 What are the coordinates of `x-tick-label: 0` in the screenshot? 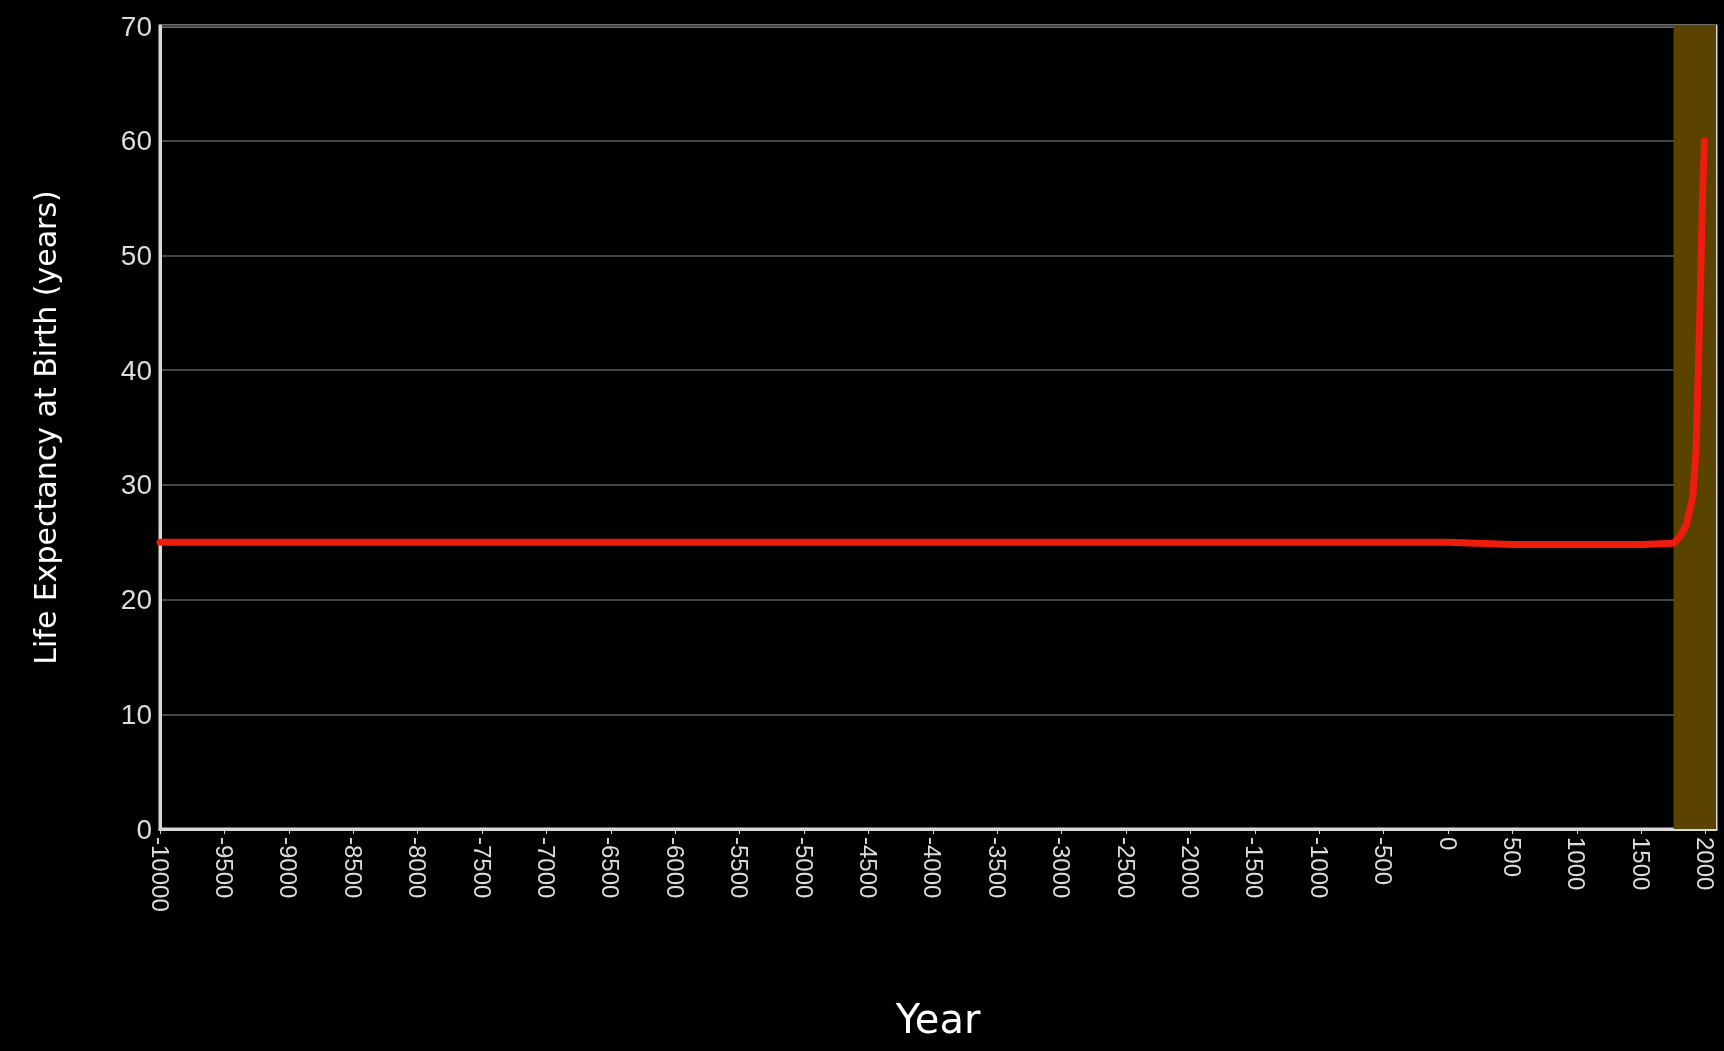 It's located at (1448, 844).